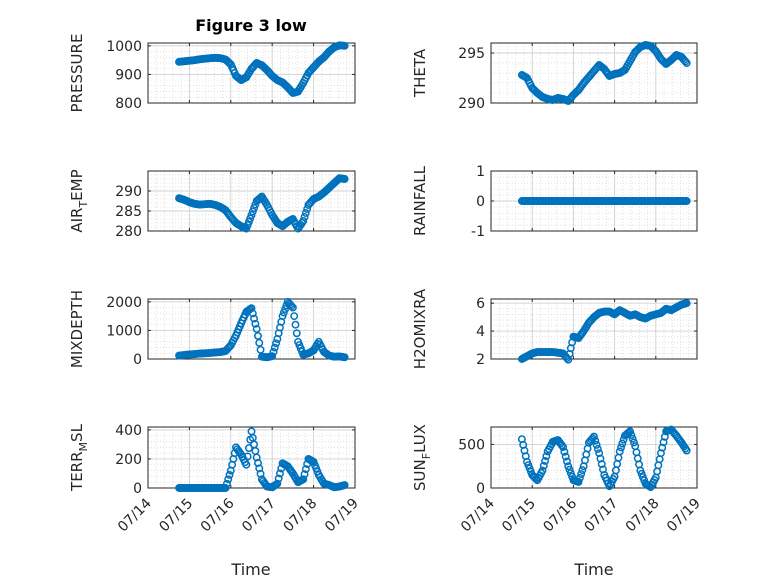  I want to click on subplot-h2omixra: 2 4 6 H2OMIXRA, so click(554, 328).